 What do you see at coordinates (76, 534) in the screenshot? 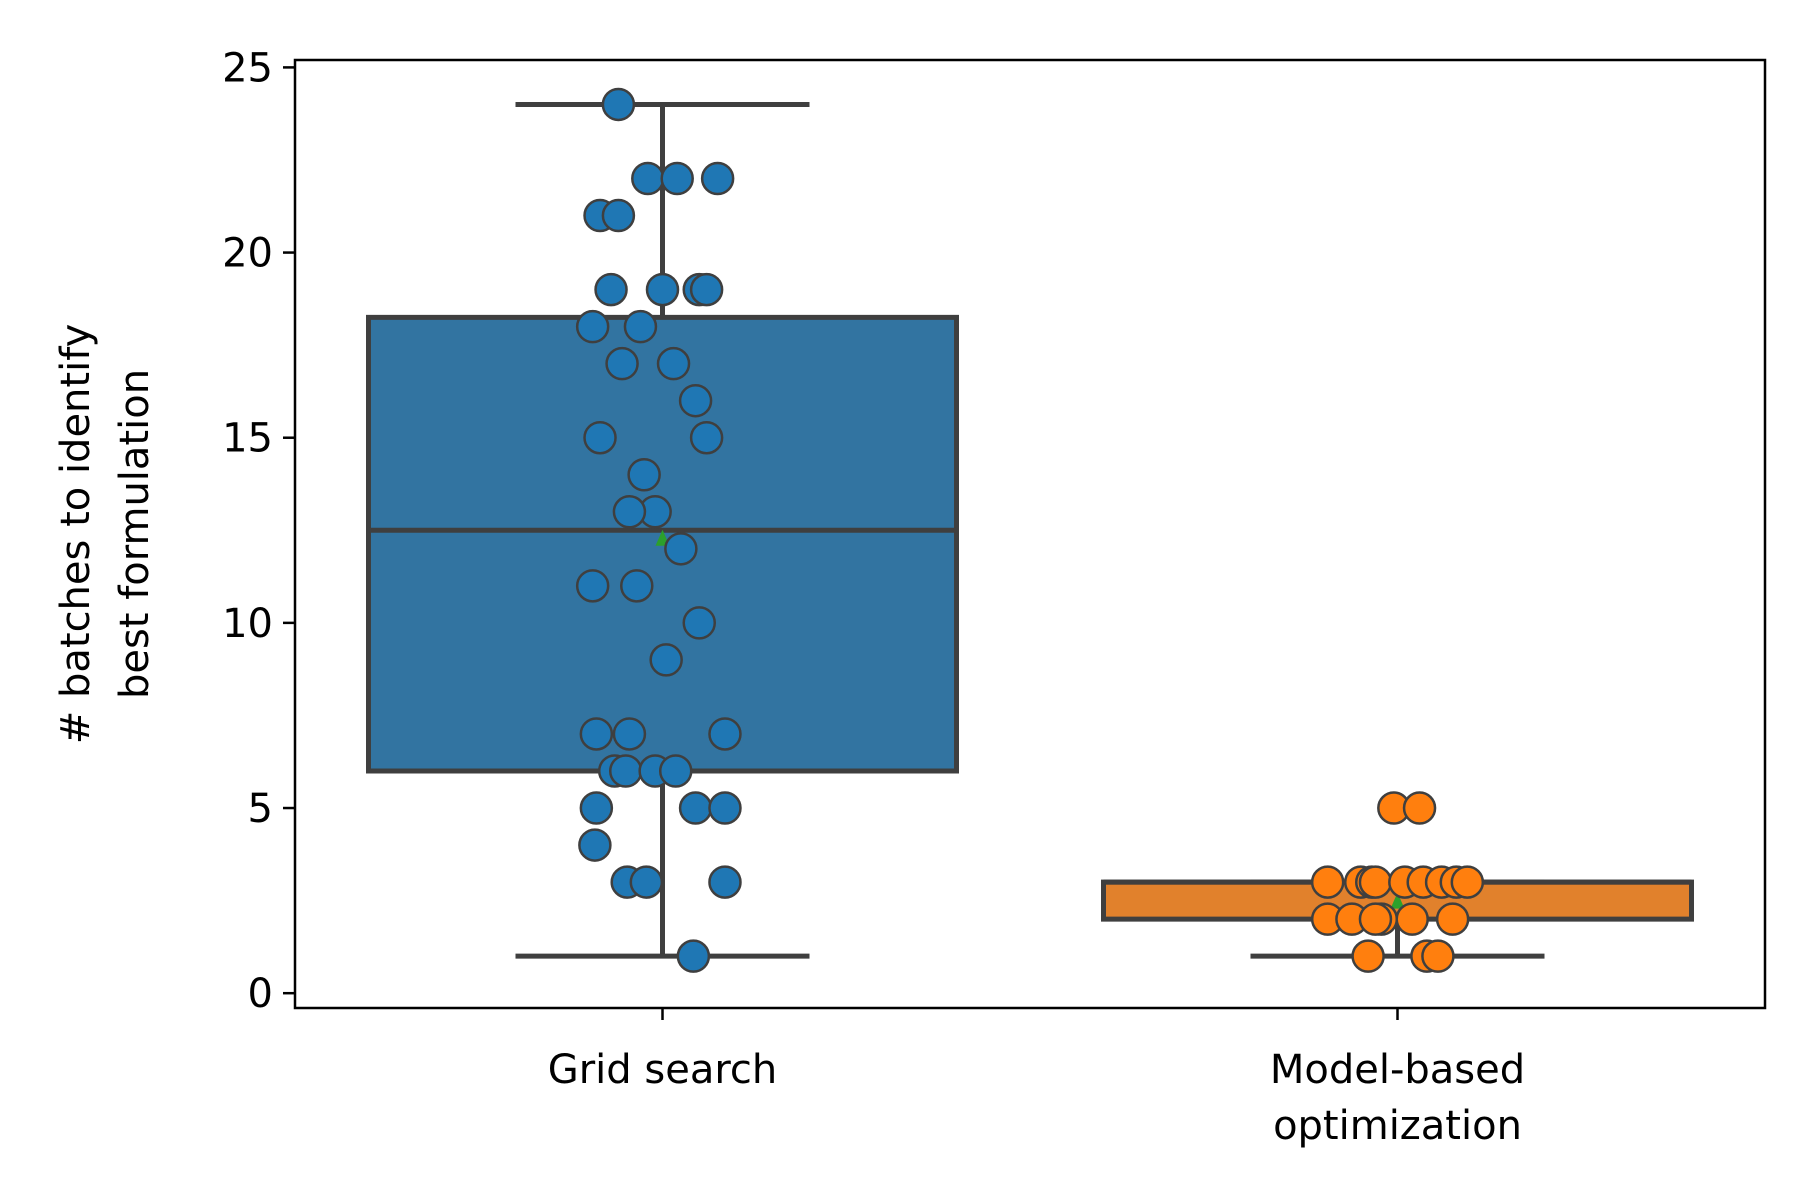
I see `y-axis-label-line: # batches to identify` at bounding box center [76, 534].